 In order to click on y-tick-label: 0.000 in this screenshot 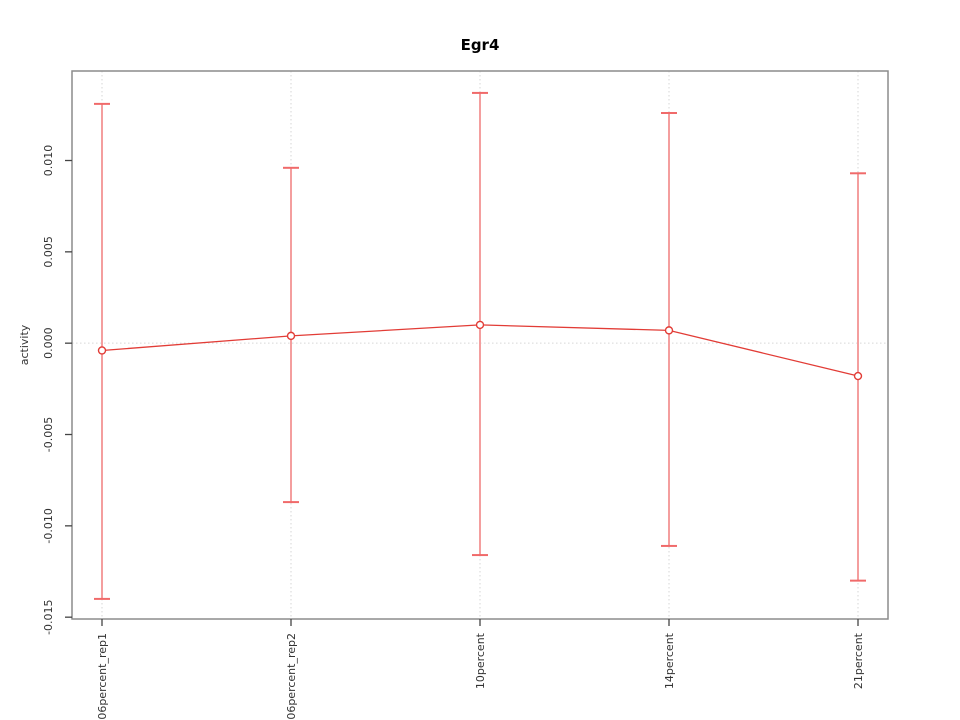, I will do `click(48, 343)`.